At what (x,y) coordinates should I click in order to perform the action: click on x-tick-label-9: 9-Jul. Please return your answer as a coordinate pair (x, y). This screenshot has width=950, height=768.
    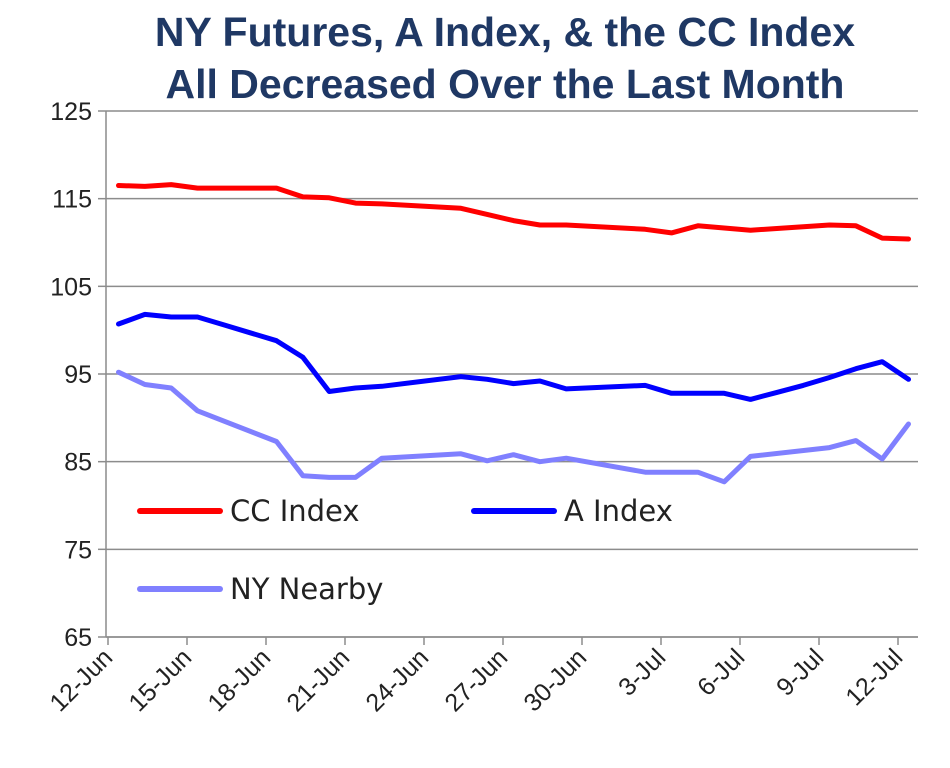
    Looking at the image, I should click on (800, 672).